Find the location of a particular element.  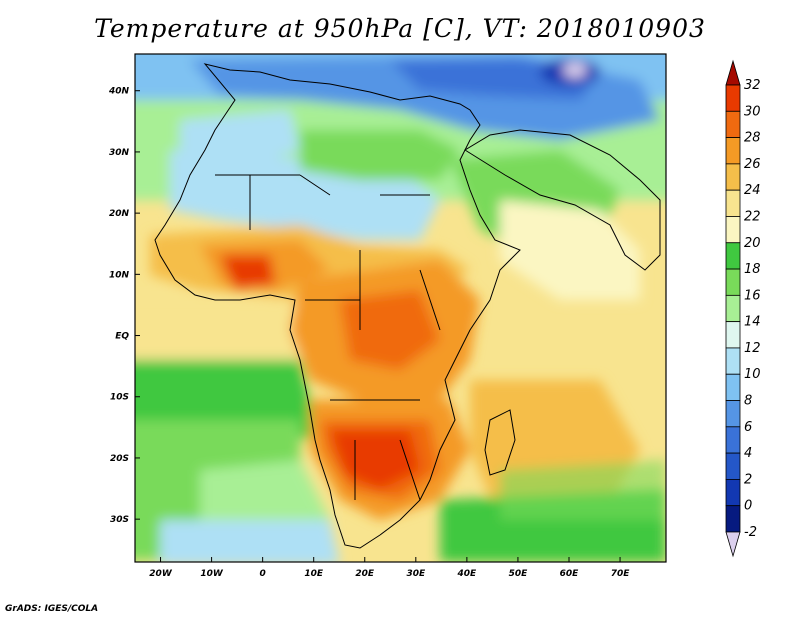

y-tick-label: 40N is located at coordinates (119, 92).